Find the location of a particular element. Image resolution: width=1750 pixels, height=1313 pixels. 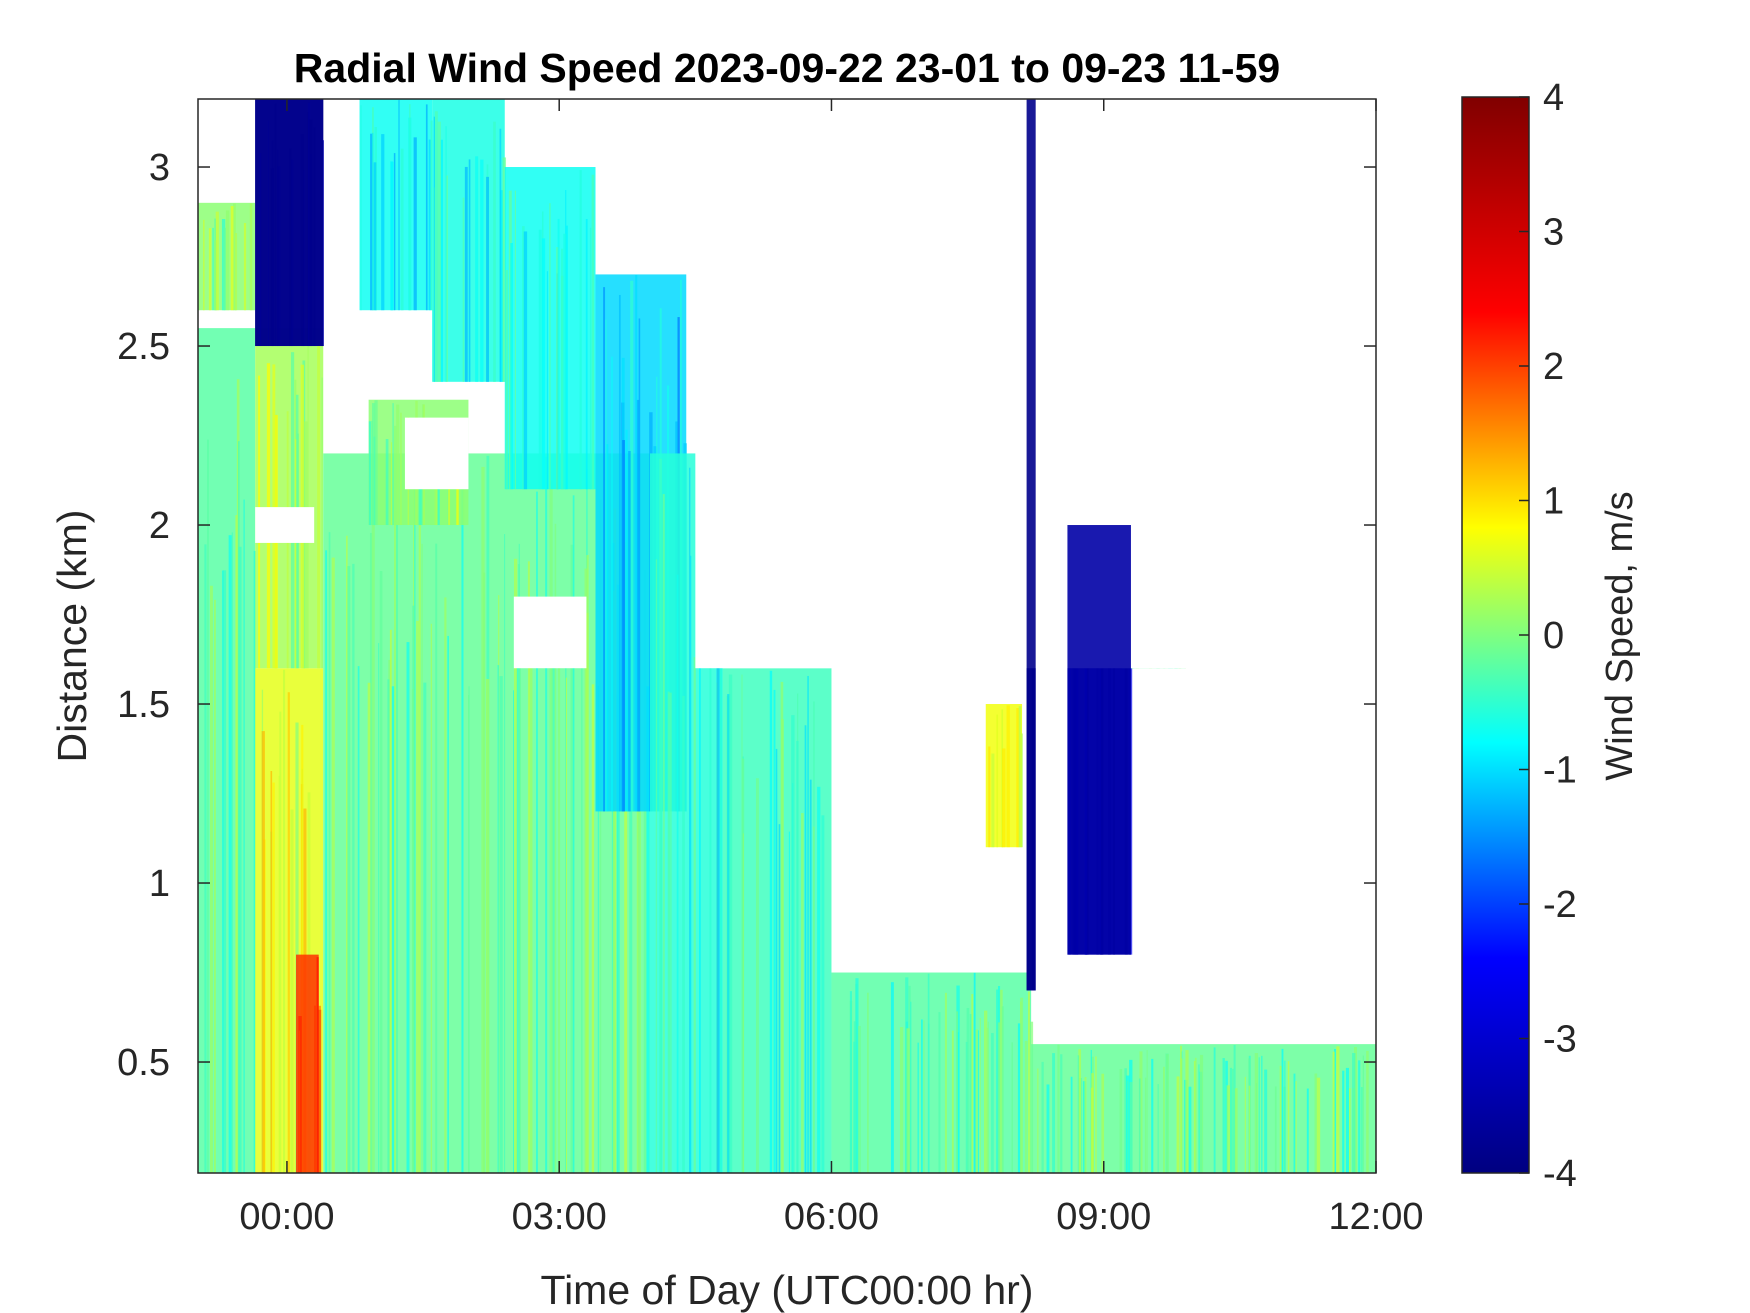

strong-return is located at coordinates (1099, 740).